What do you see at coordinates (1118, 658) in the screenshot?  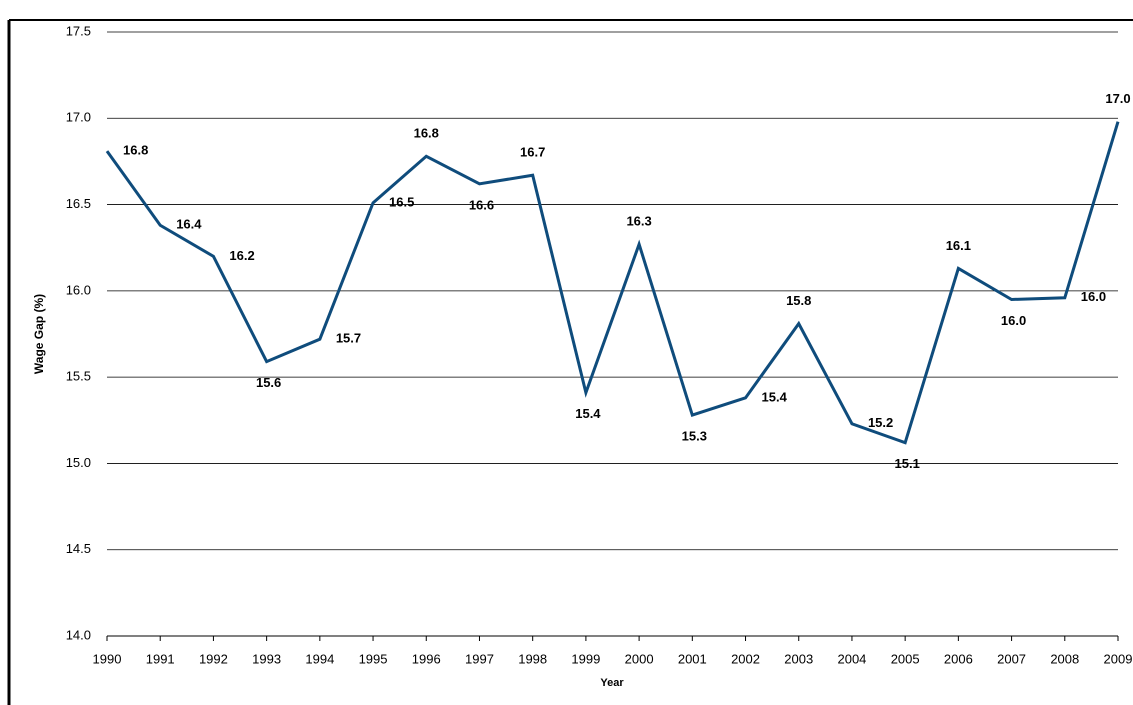 I see `x-tick-label: 2009` at bounding box center [1118, 658].